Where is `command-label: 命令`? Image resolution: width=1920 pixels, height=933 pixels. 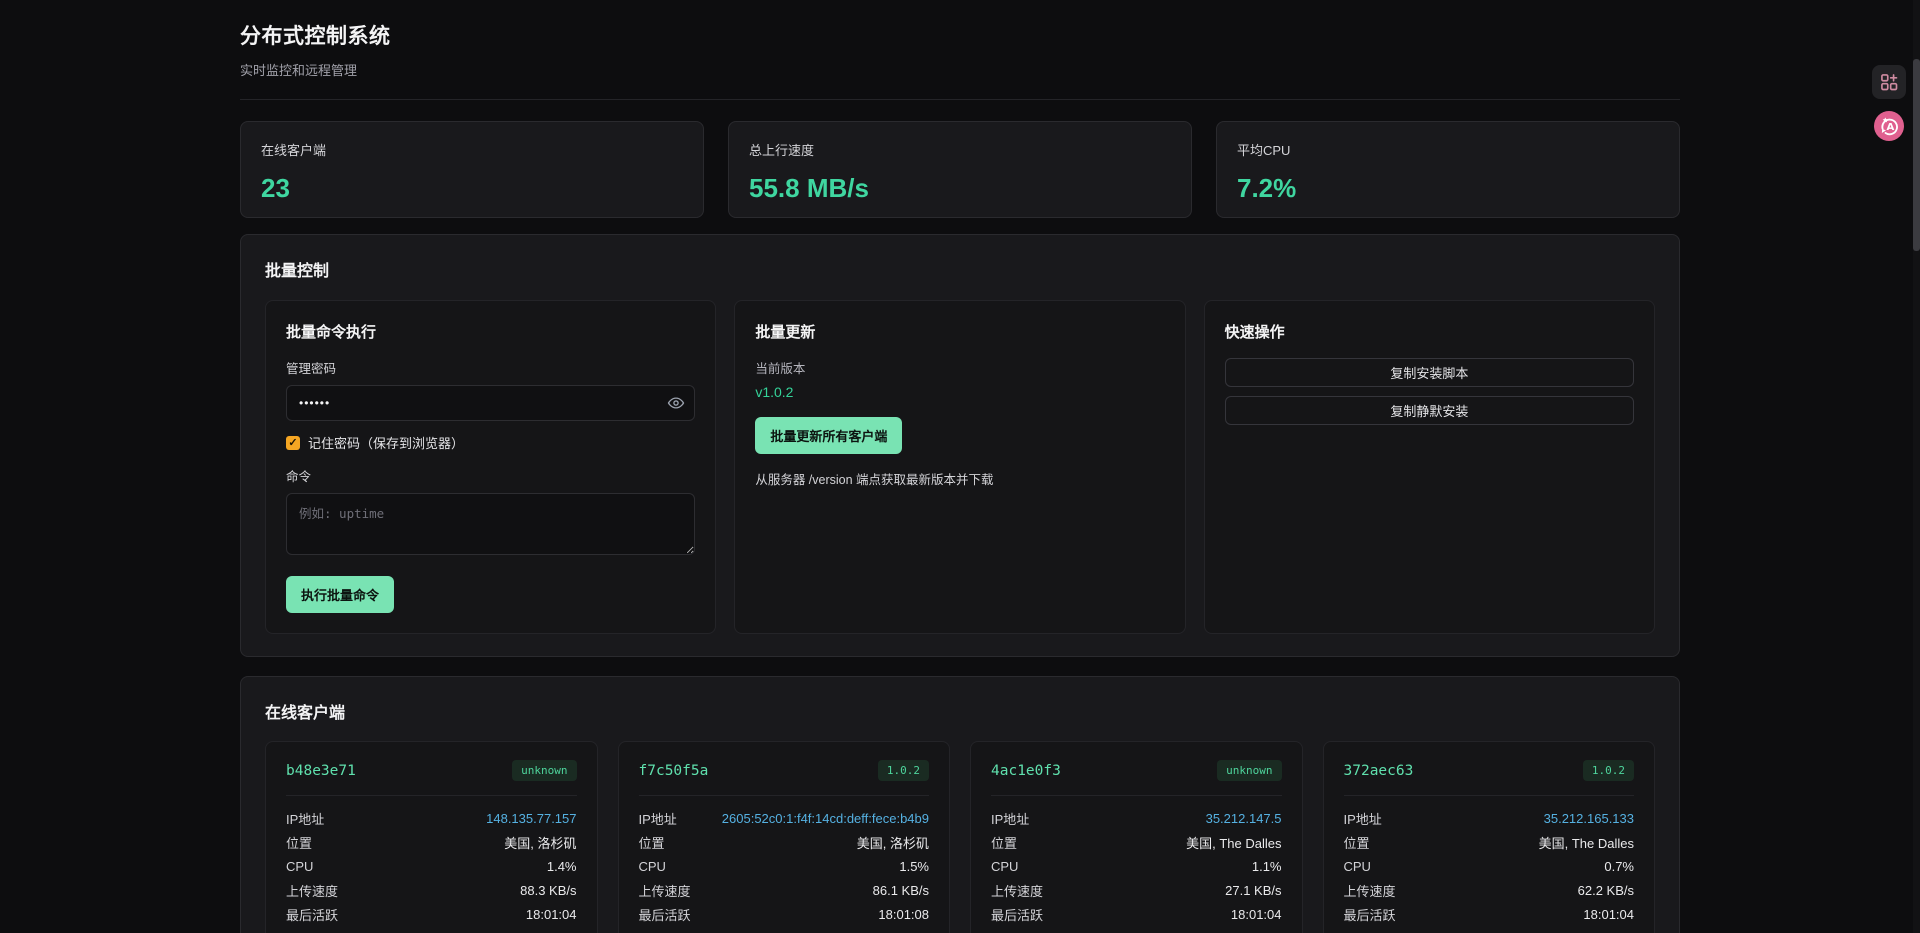
command-label: 命令 is located at coordinates (299, 477).